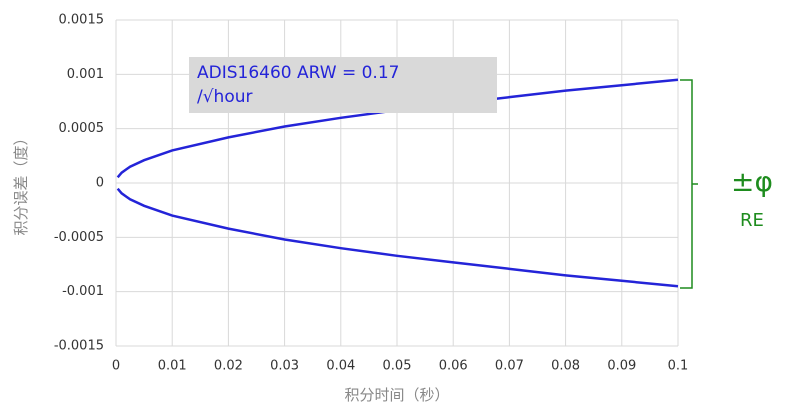  Describe the element at coordinates (100, 183) in the screenshot. I see `y-tick-label: 0` at that location.